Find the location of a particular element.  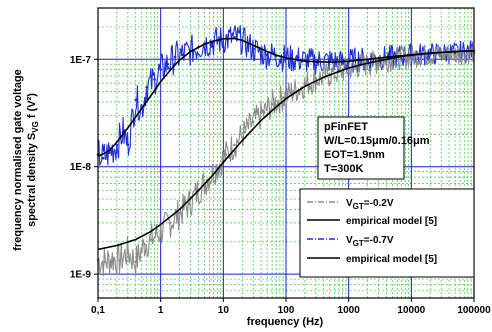

legend-label-1: VGT=-0.2V is located at coordinates (370, 204).